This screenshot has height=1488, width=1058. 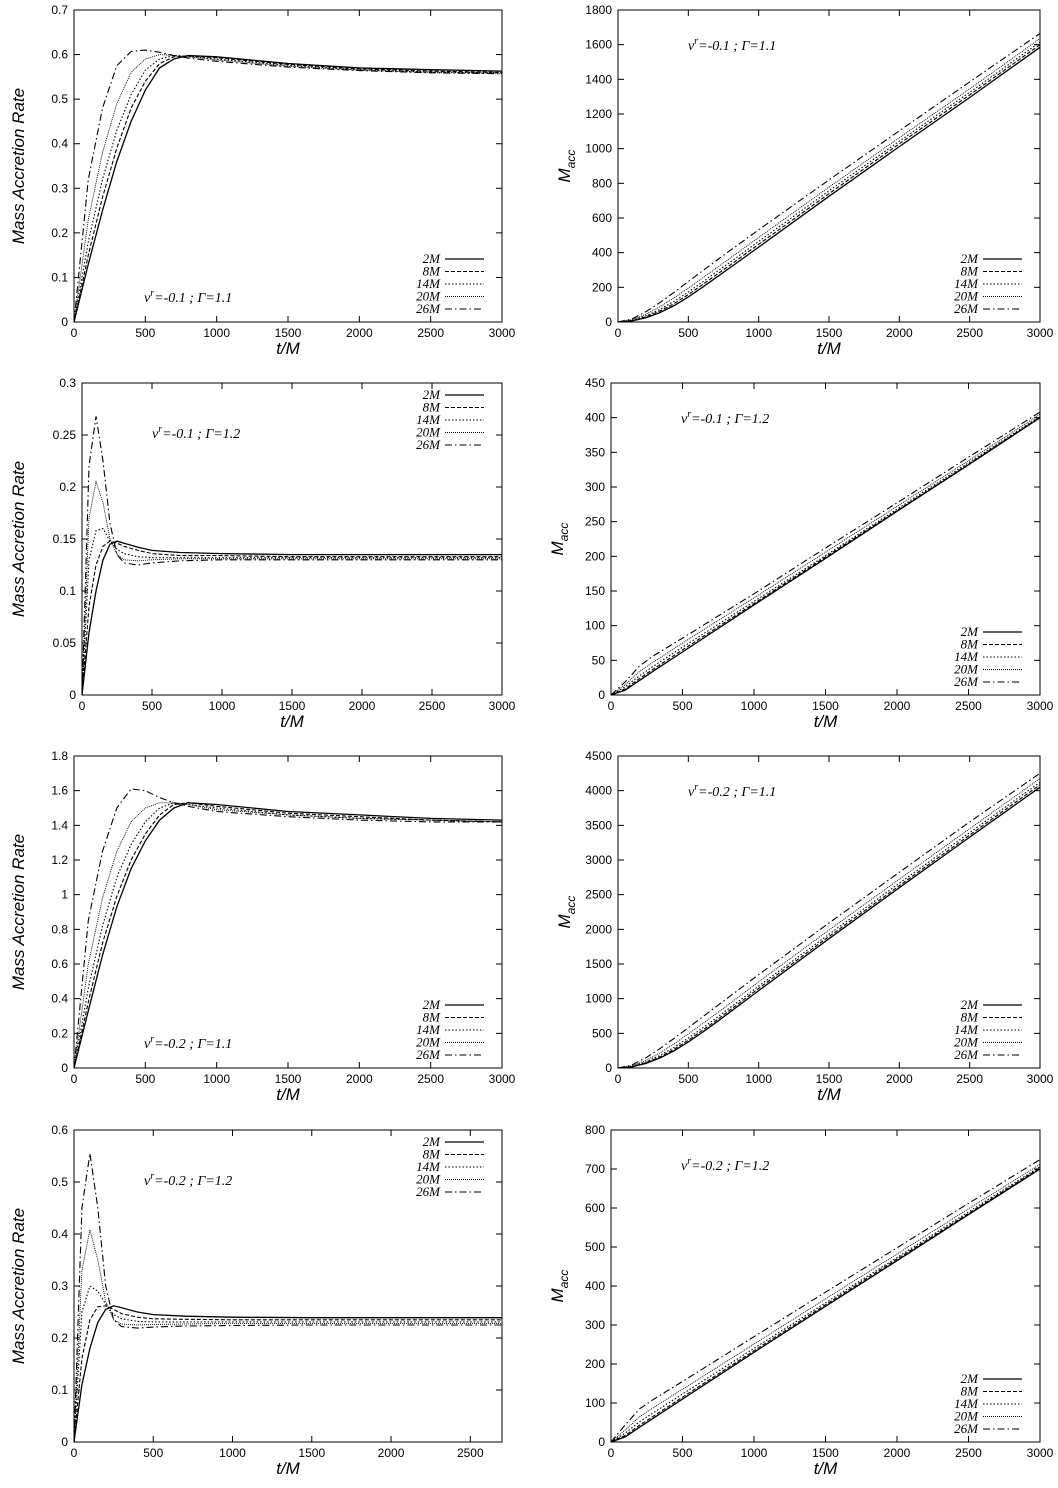 What do you see at coordinates (59, 860) in the screenshot?
I see `y-tick-label: 1.2` at bounding box center [59, 860].